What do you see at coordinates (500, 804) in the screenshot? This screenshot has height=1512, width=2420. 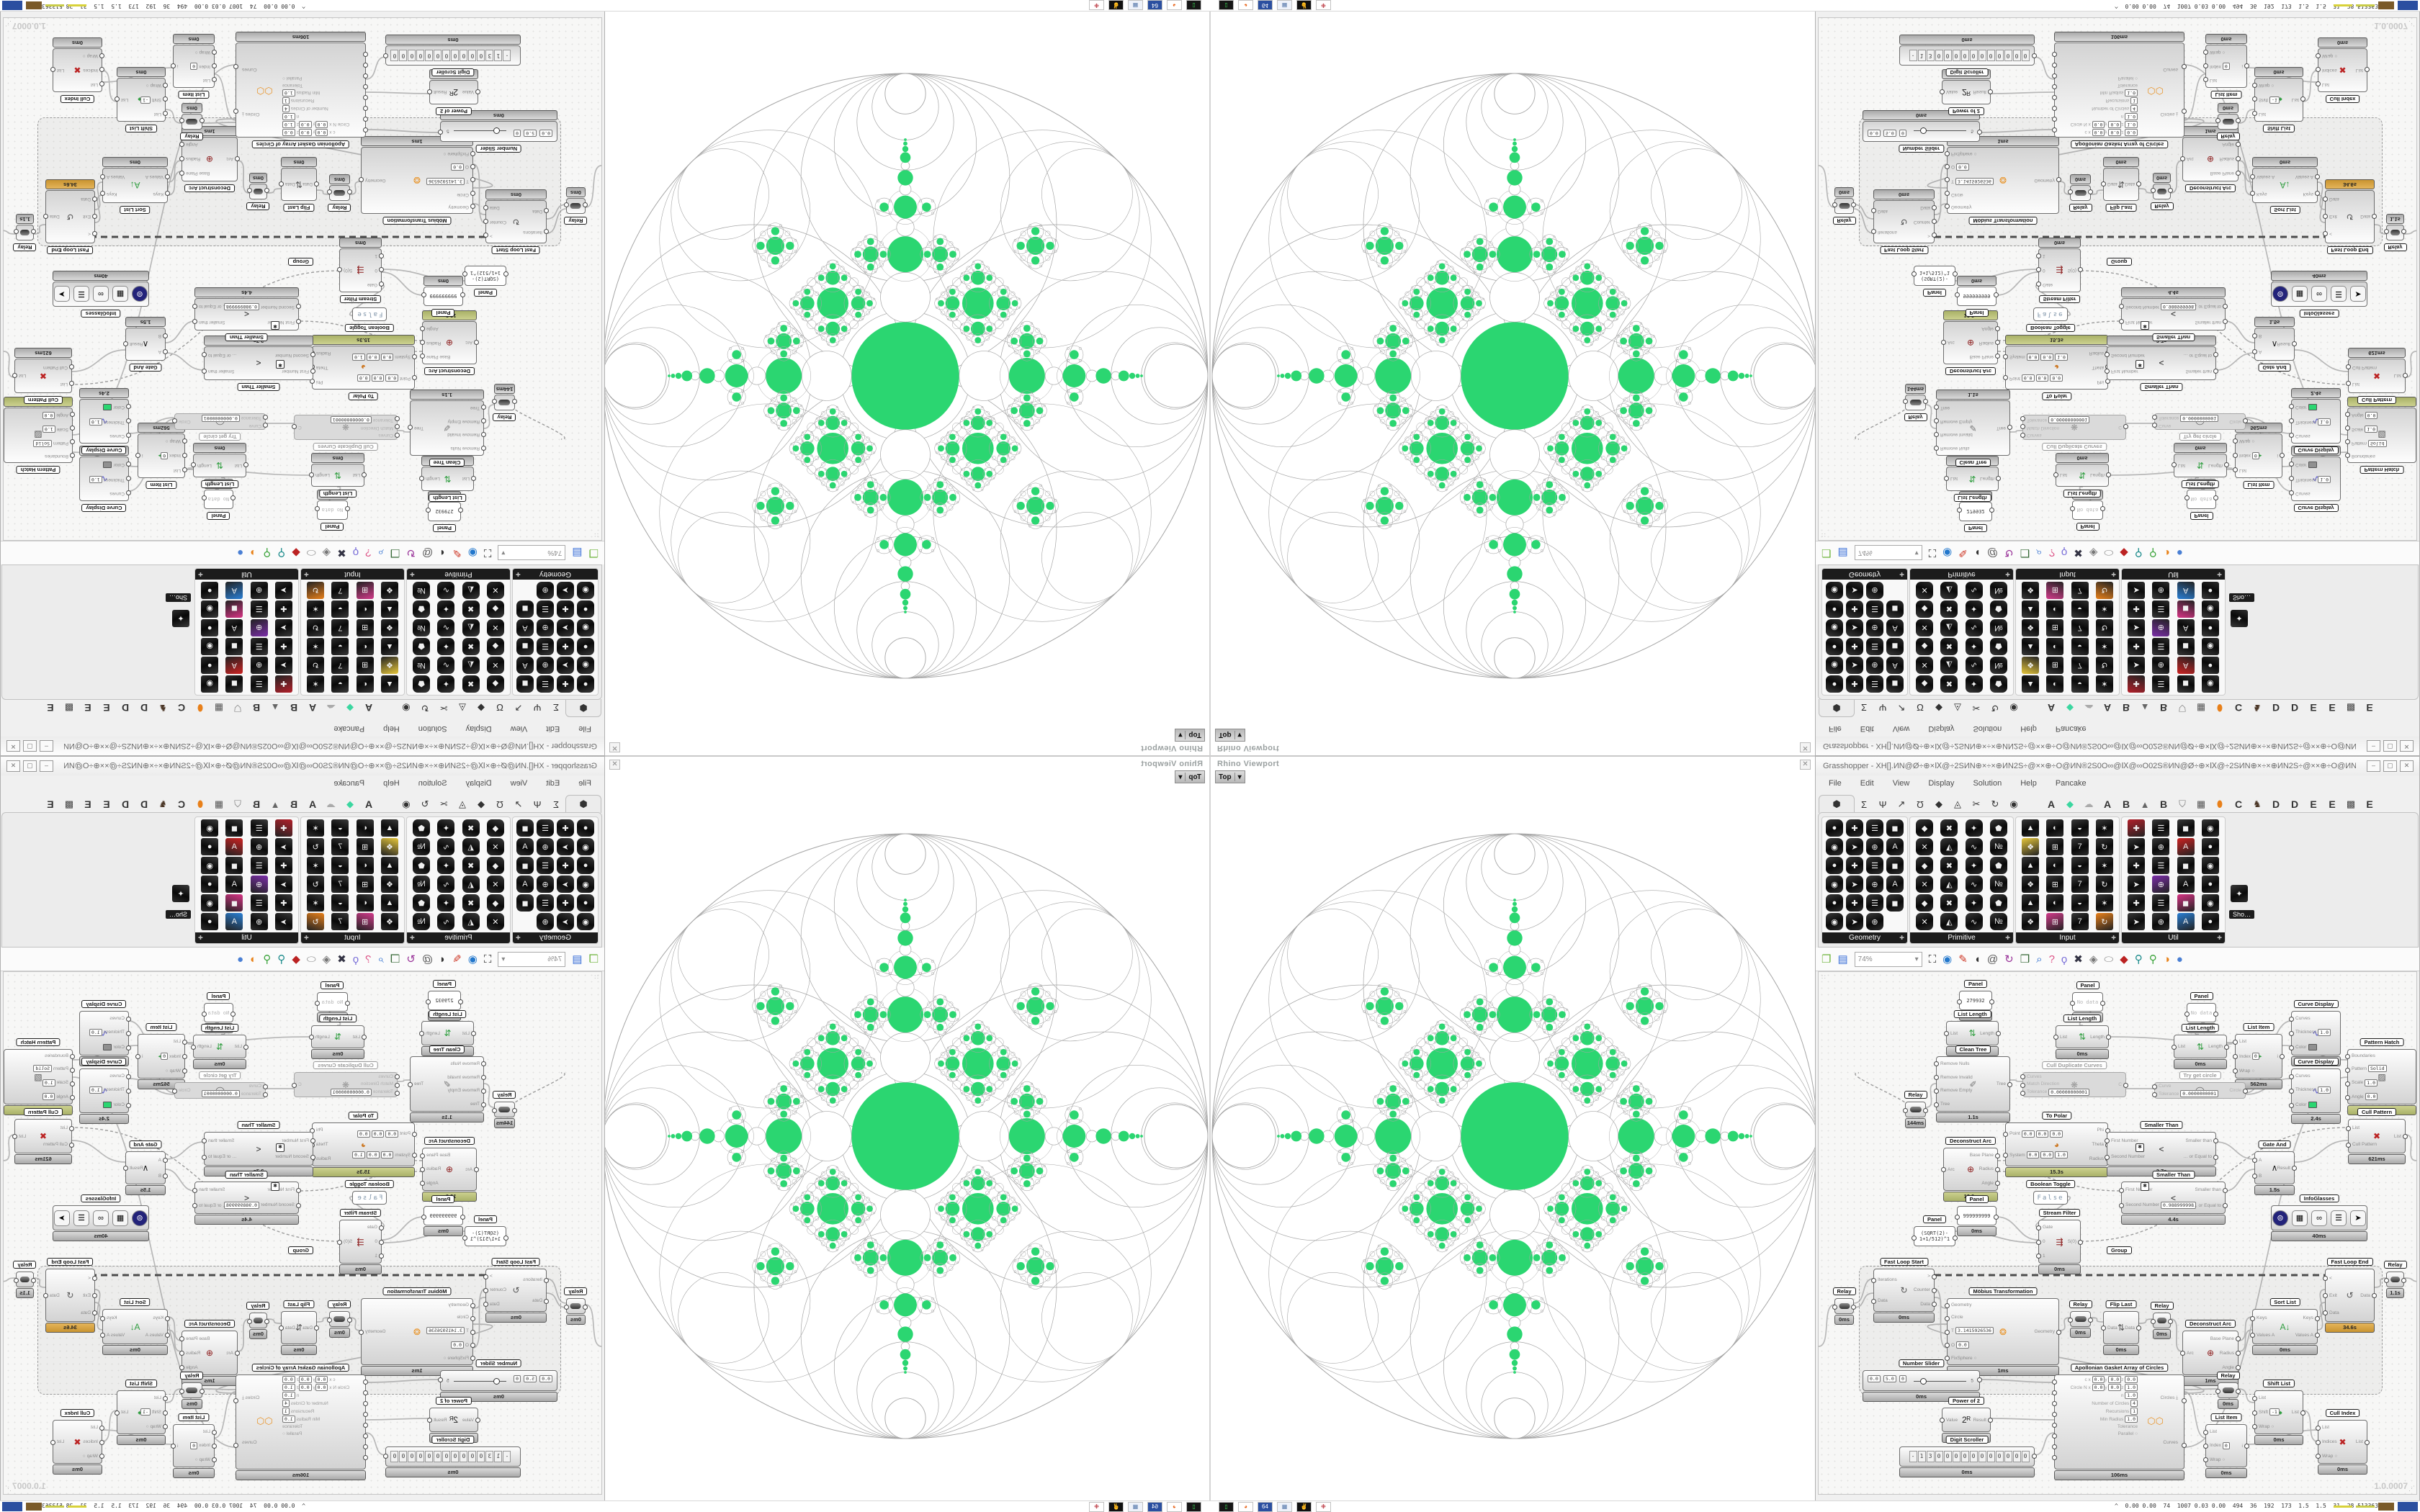 I see `tab-curve-icon: Ʊ` at bounding box center [500, 804].